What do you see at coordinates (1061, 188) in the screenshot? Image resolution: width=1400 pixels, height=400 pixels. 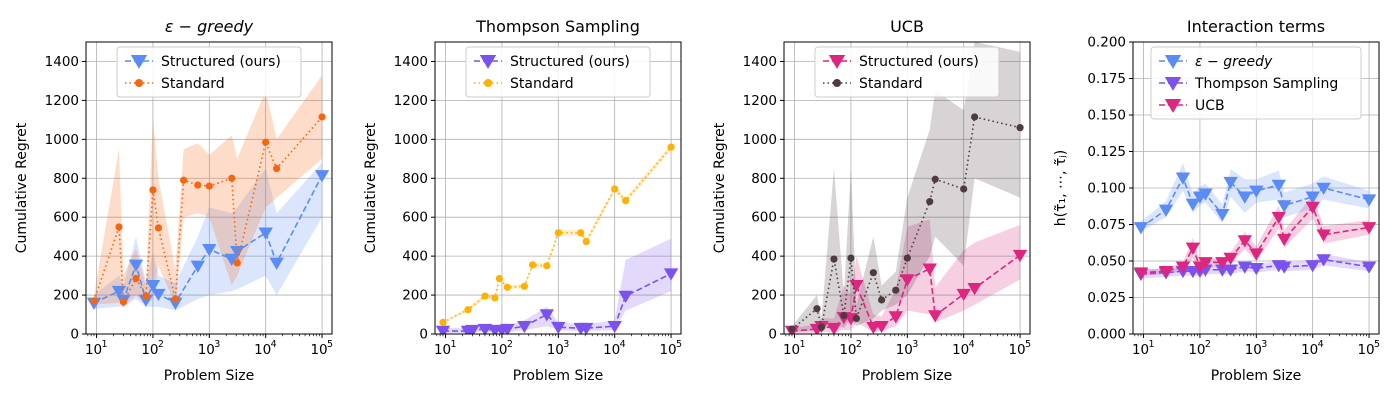 I see `y-axis-label: h(τ̃₁, ⋯, τ̃ⱼ)` at bounding box center [1061, 188].